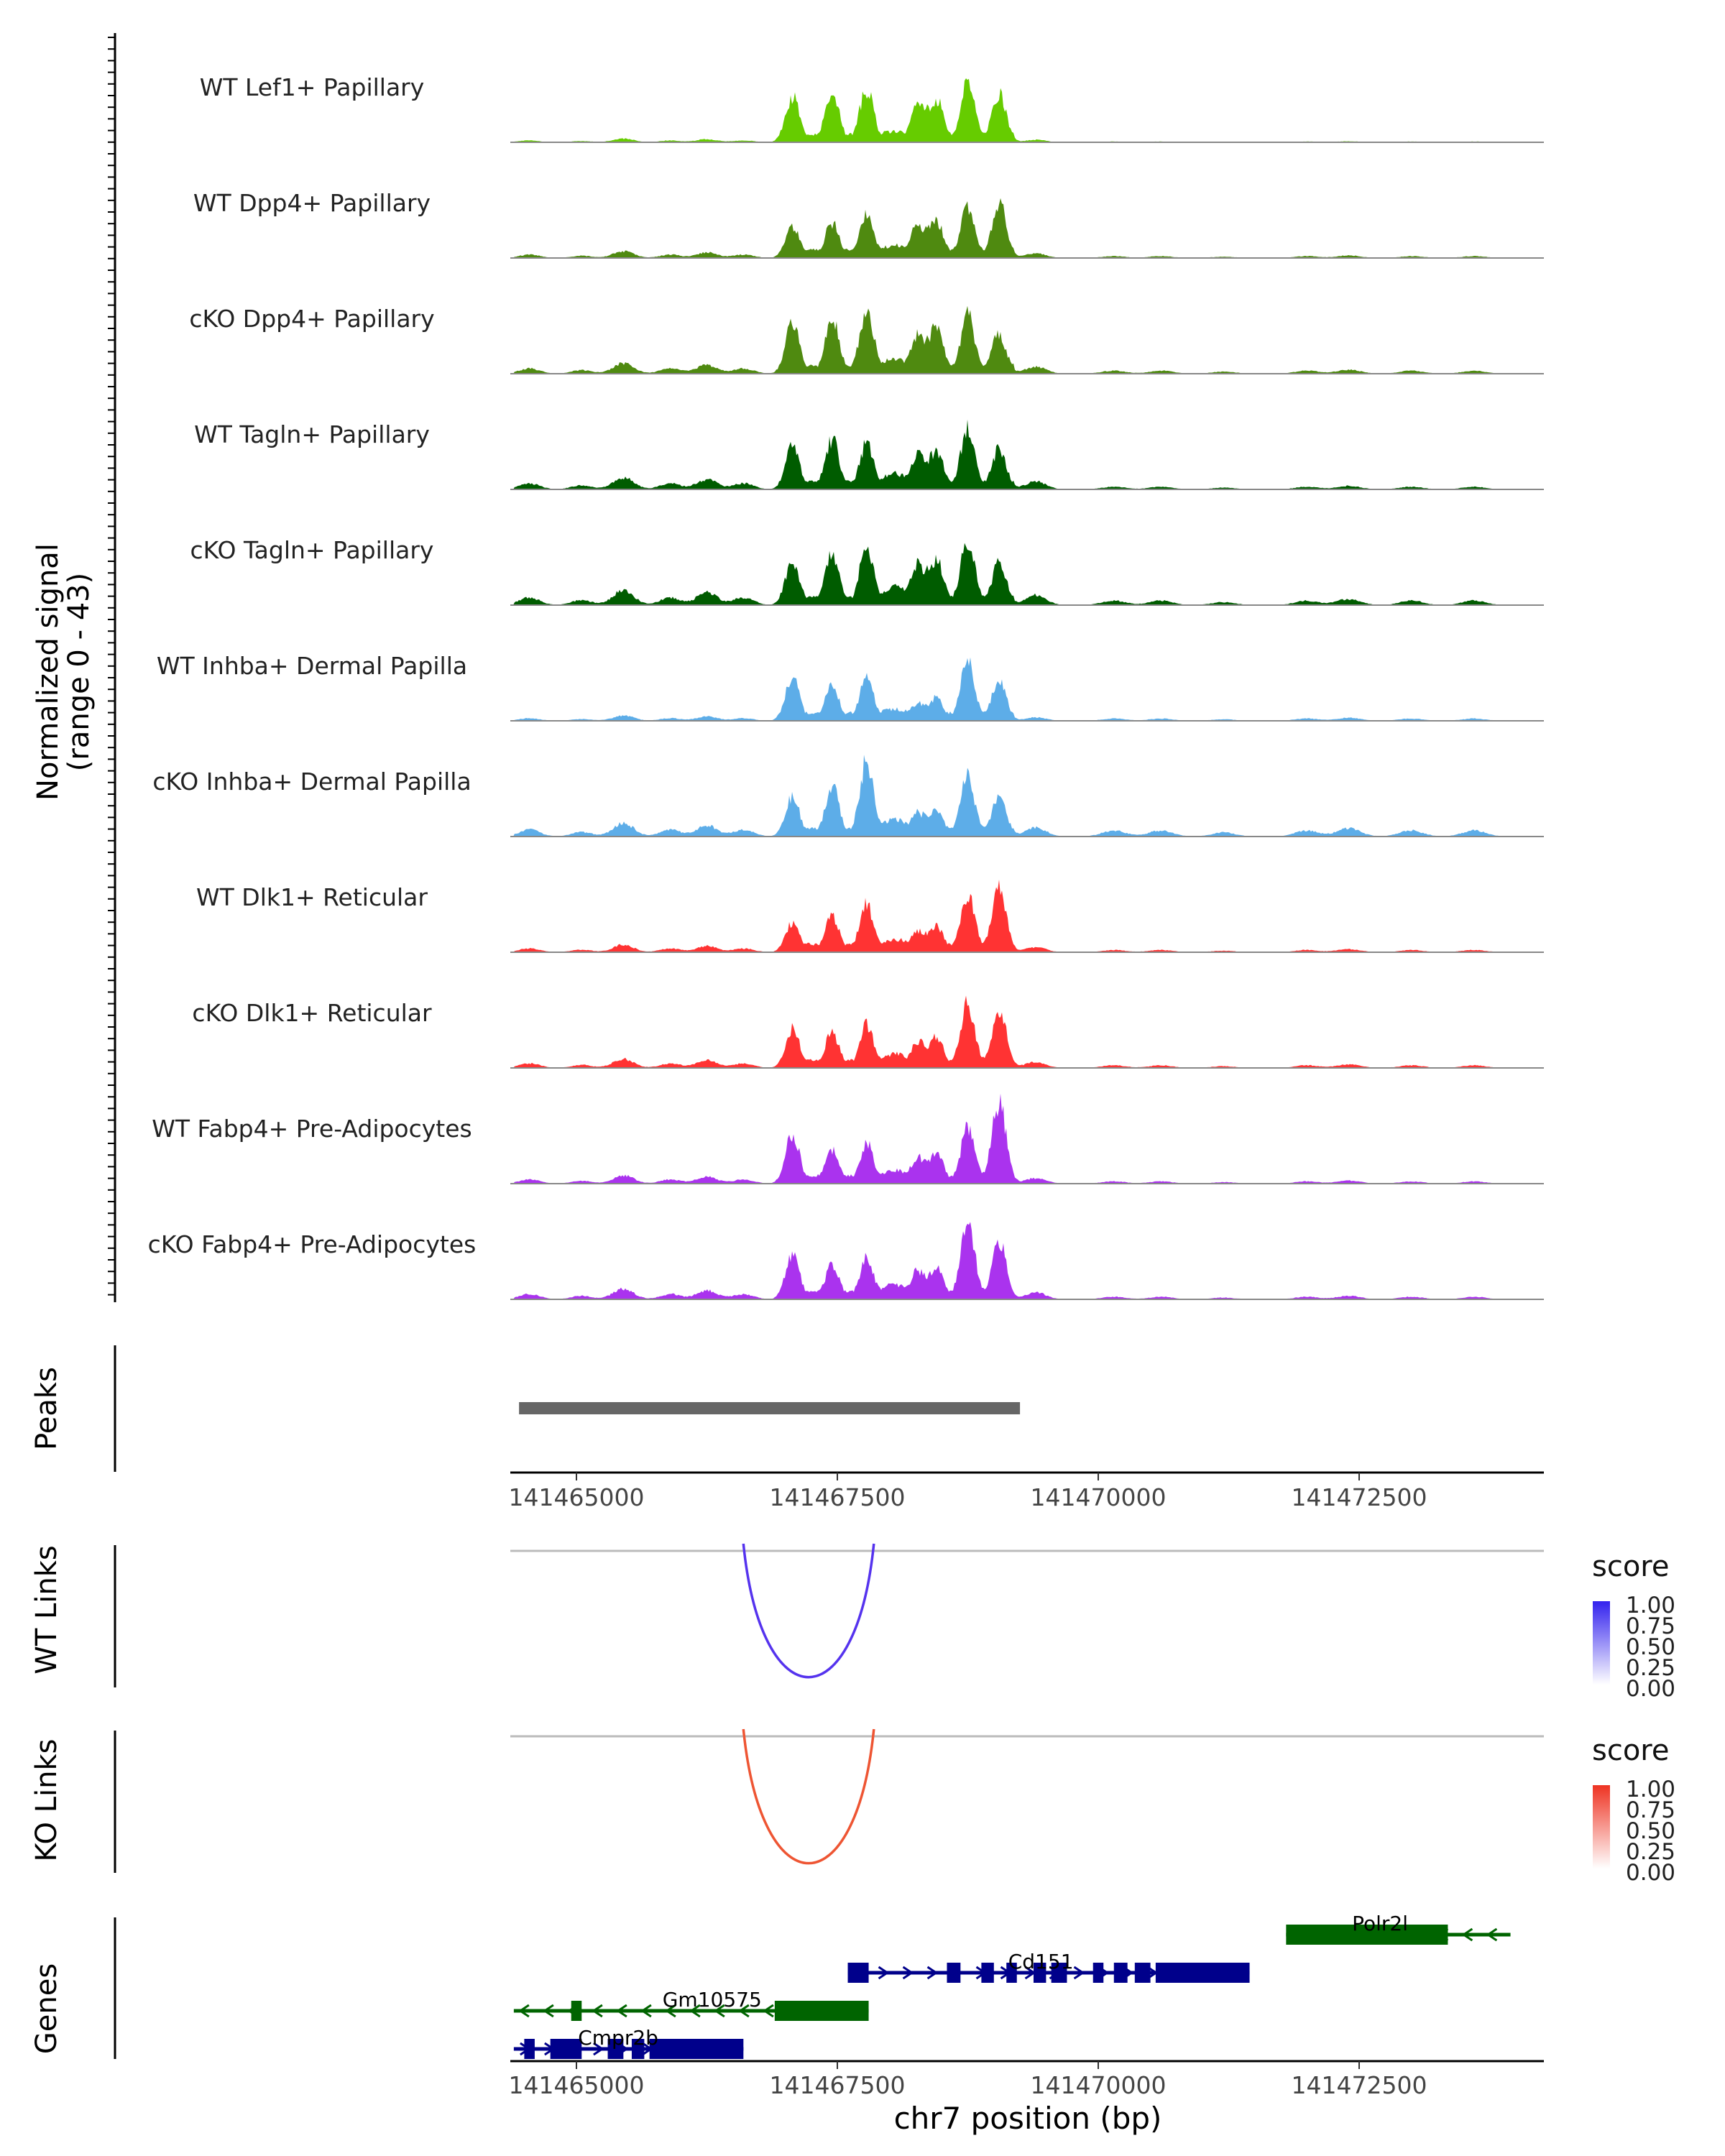 The height and width of the screenshot is (2156, 1725). What do you see at coordinates (311, 782) in the screenshot?
I see `coverage-track-label: cKO Inhba+ Dermal Papilla` at bounding box center [311, 782].